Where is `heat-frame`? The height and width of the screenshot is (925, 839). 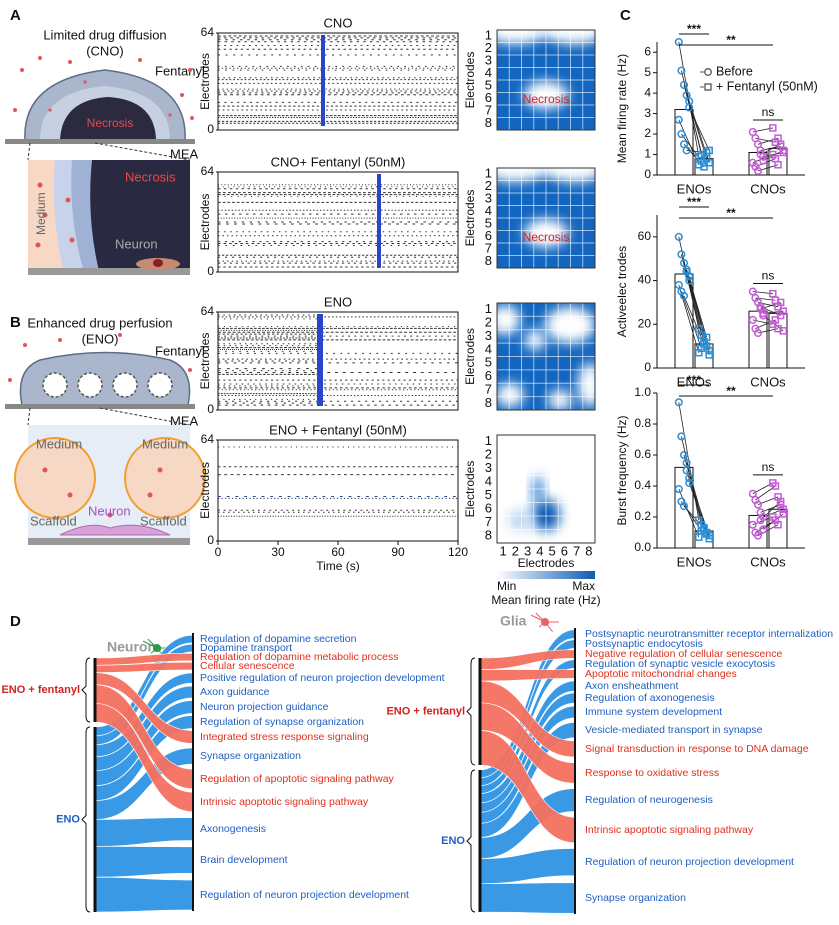
heat-frame is located at coordinates (546, 80).